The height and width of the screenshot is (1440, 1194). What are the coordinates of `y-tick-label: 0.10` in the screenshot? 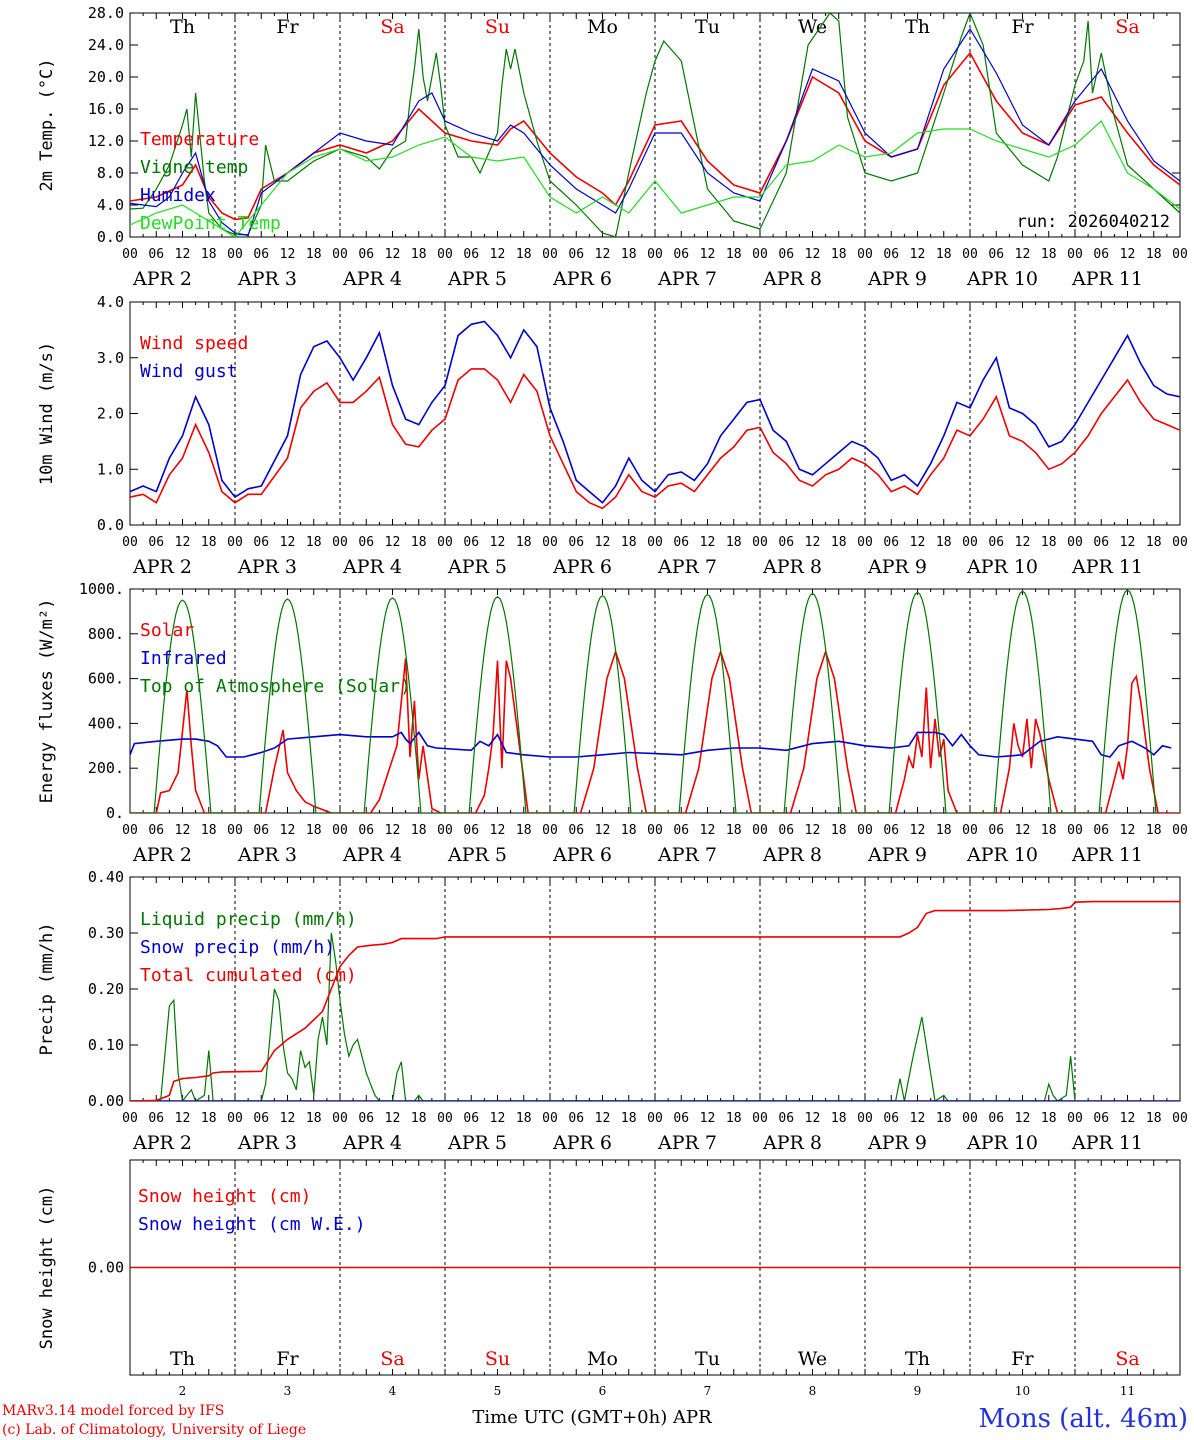 It's located at (106, 1045).